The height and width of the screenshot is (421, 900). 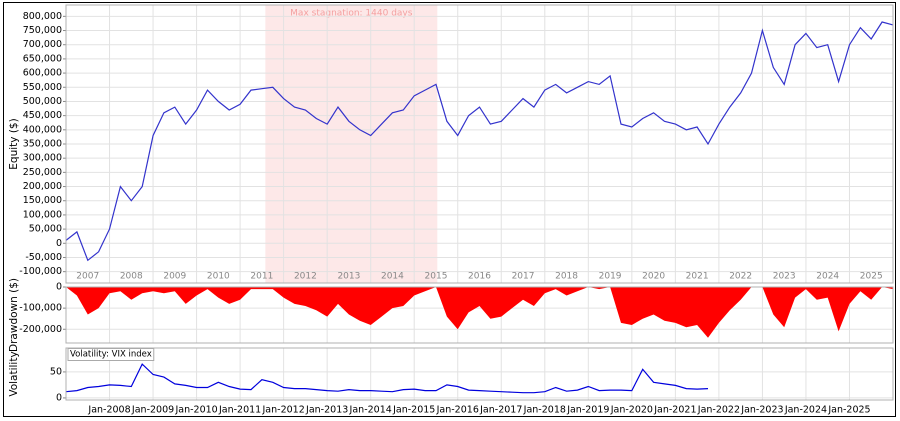 I want to click on y-tick-label: -50,000, so click(x=43, y=257).